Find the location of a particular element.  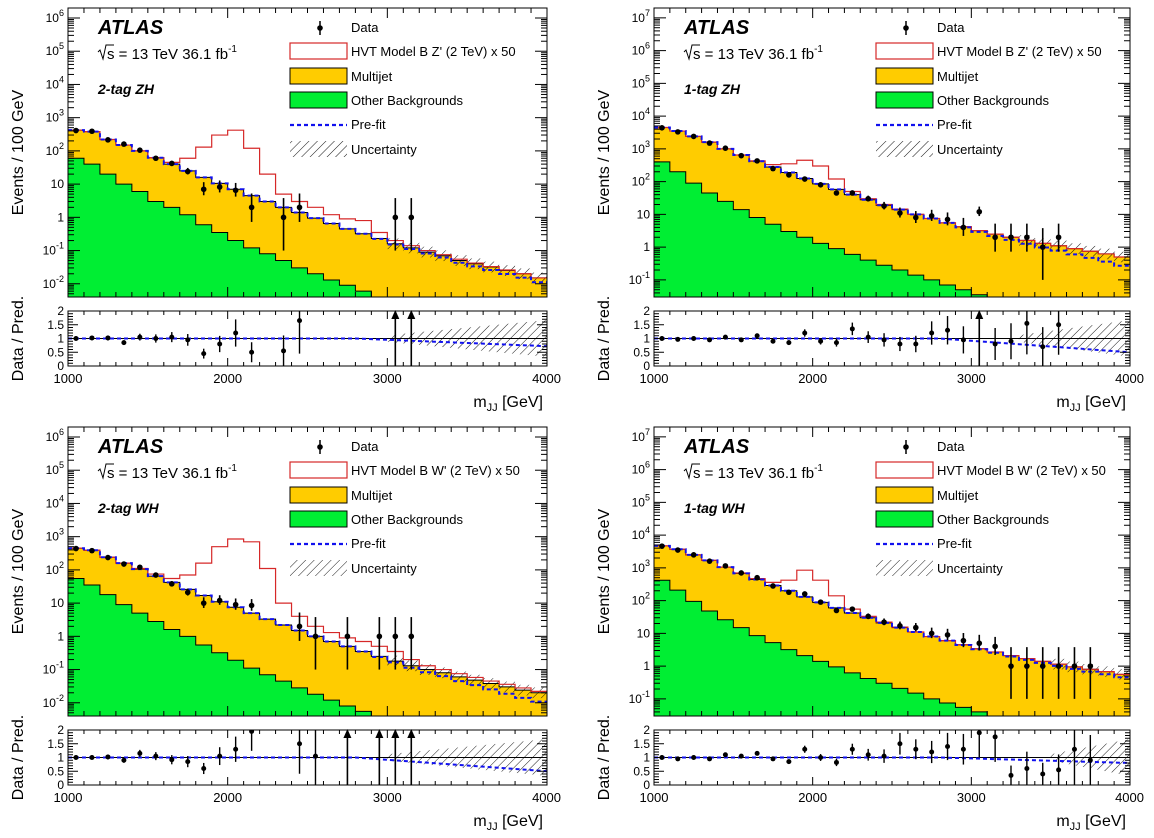

ratio-y-tick-label: 0 is located at coordinates (60, 366).